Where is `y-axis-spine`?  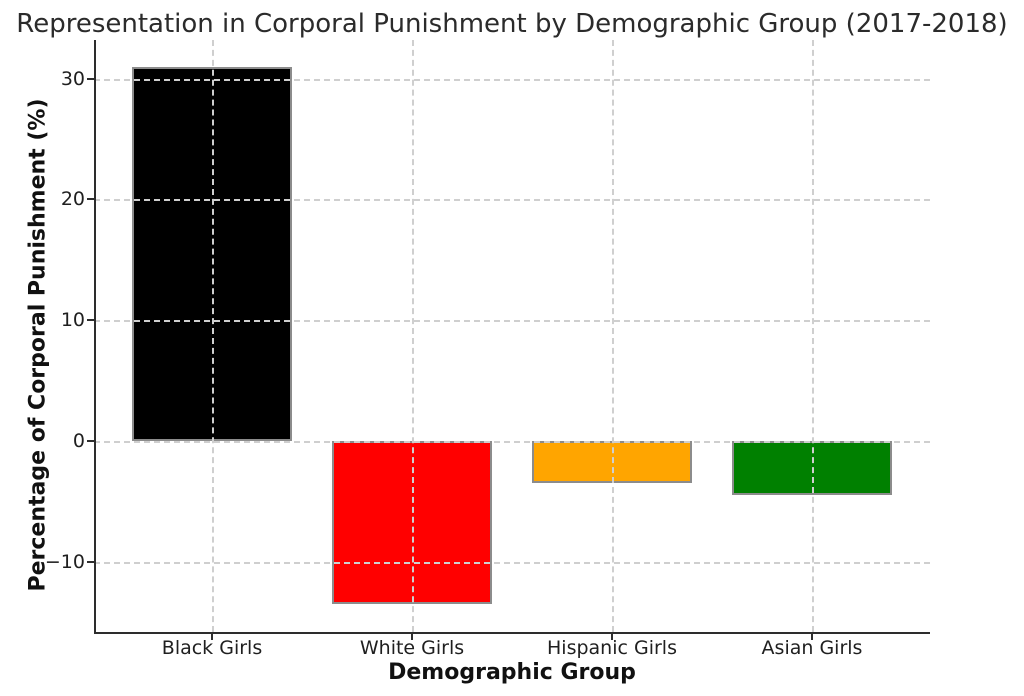
y-axis-spine is located at coordinates (95, 336).